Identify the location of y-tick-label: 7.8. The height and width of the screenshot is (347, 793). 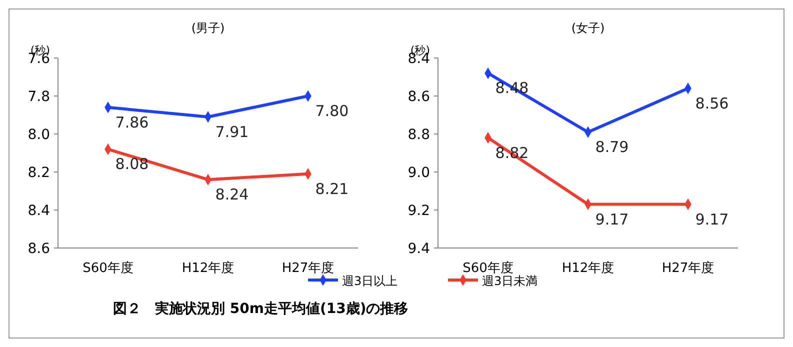
(39, 97).